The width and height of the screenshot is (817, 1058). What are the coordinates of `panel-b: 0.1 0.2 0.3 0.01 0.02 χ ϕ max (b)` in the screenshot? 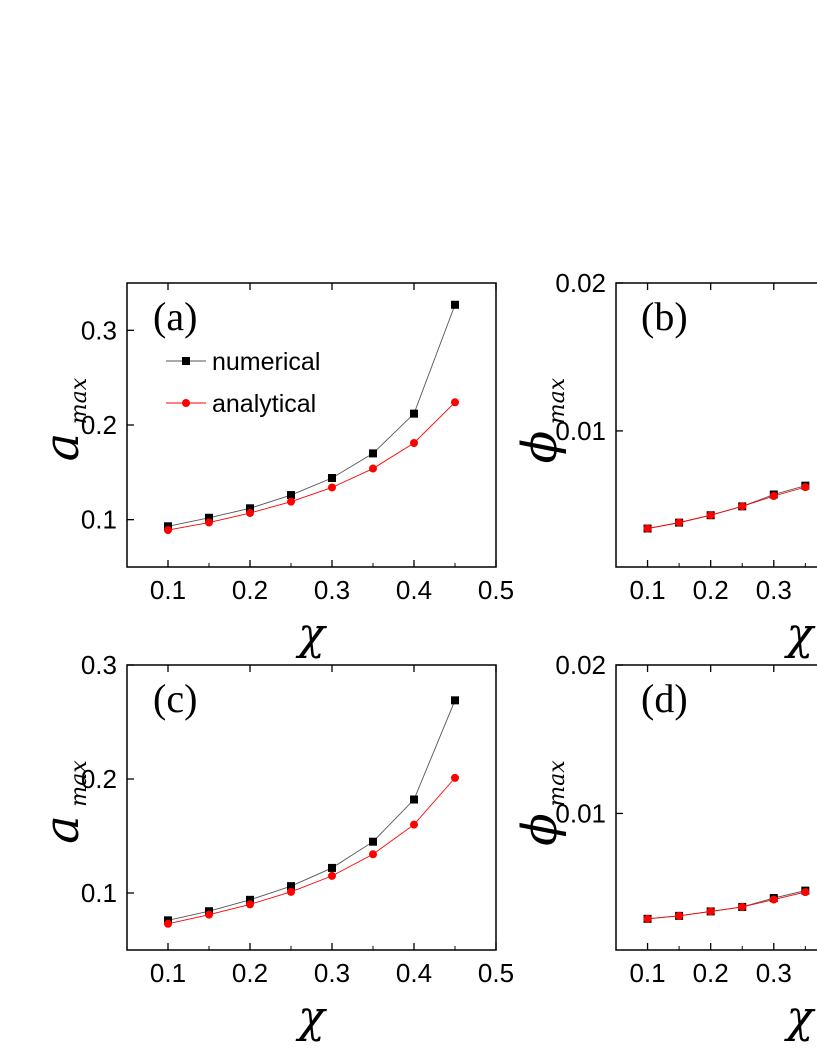 It's located at (664, 464).